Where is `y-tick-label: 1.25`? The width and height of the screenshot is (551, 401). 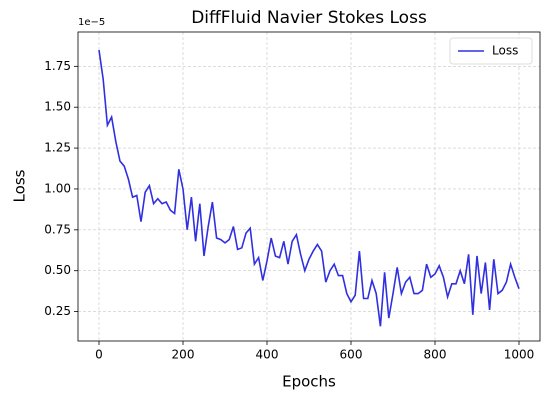 y-tick-label: 1.25 is located at coordinates (57, 148).